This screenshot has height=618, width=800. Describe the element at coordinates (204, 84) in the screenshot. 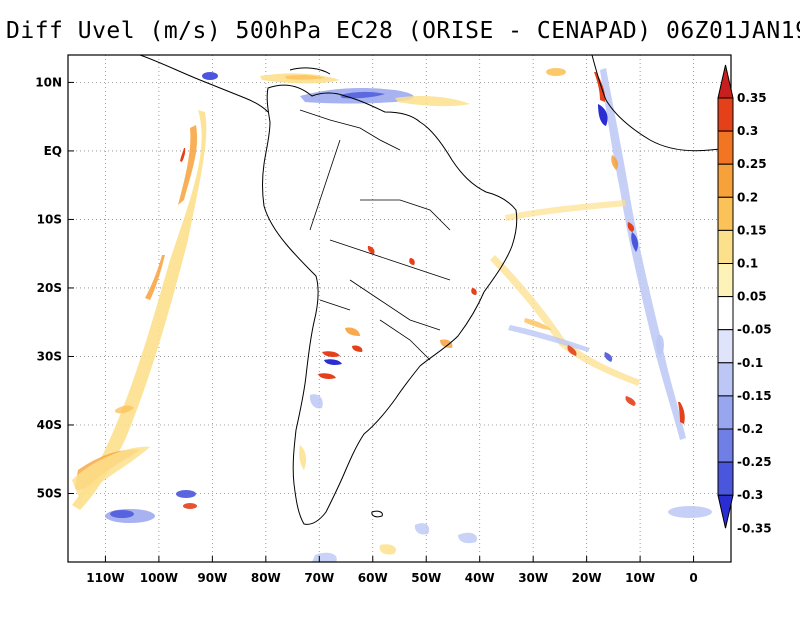

I see `central-america-coastline` at that location.